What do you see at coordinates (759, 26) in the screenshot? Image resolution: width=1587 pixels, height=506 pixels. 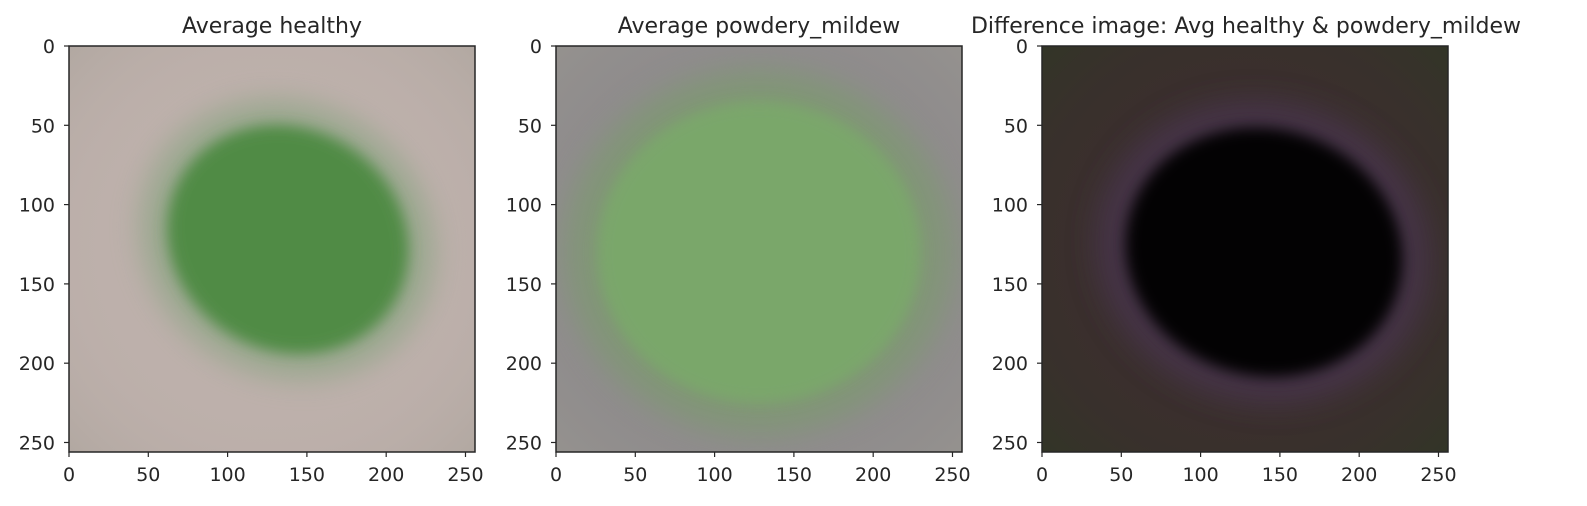 I see `panel-title: Average powdery_mildew` at bounding box center [759, 26].